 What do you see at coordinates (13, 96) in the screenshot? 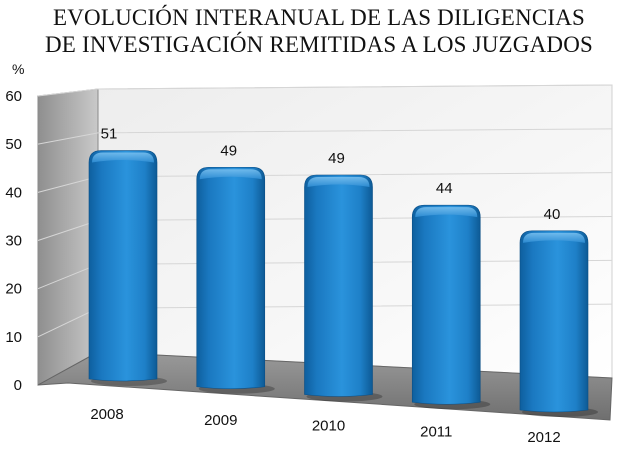
I see `y-tick-label: 60` at bounding box center [13, 96].